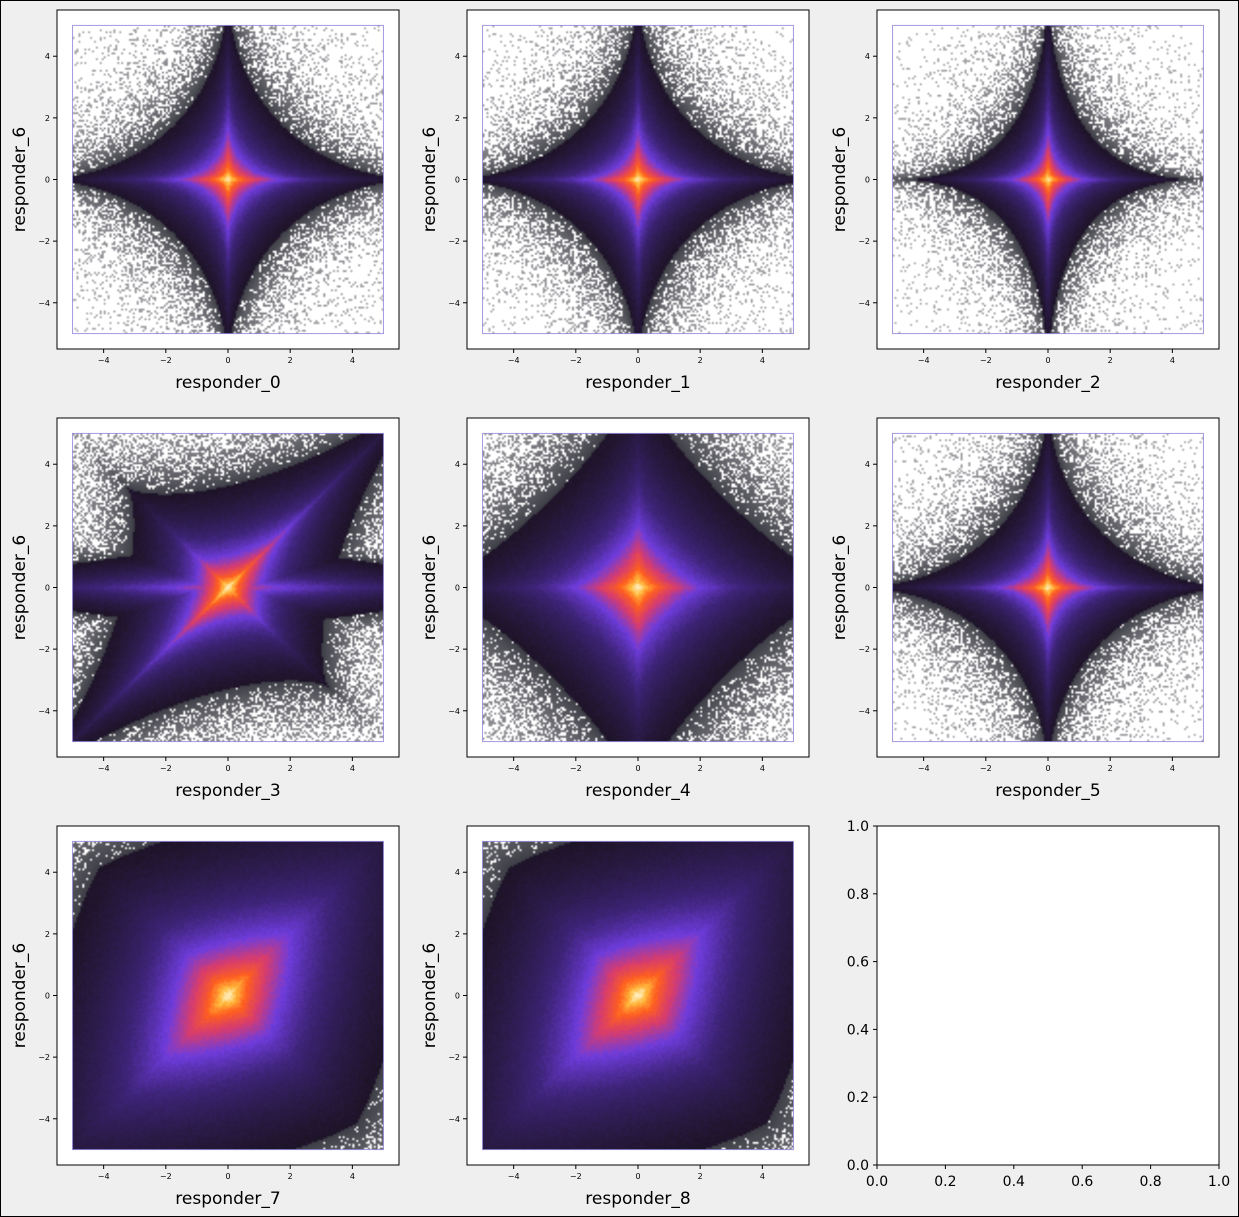 The height and width of the screenshot is (1217, 1239). I want to click on axes-frame, so click(1048, 995).